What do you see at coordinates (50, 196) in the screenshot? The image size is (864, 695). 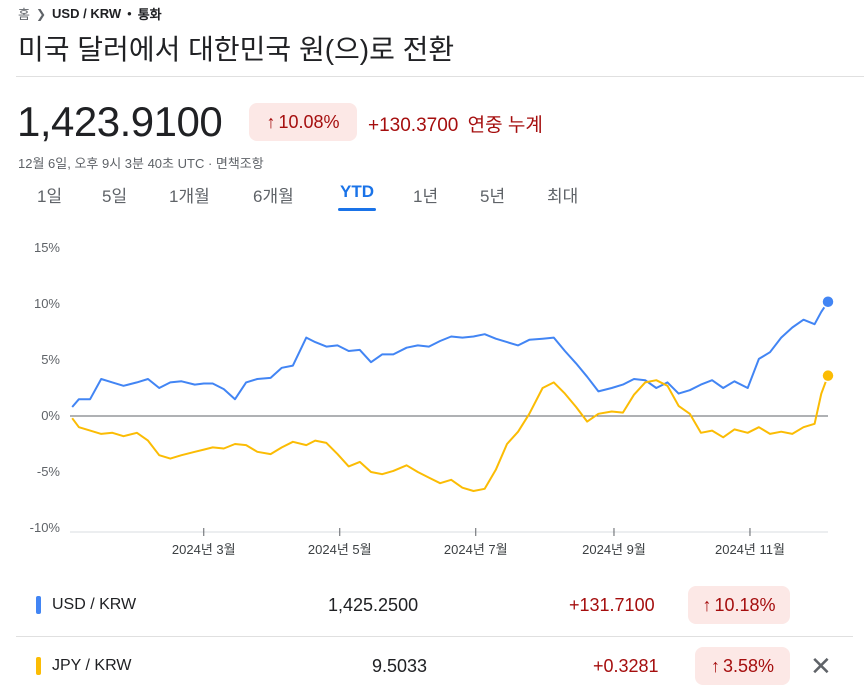 I see `tab-1d: 1일` at bounding box center [50, 196].